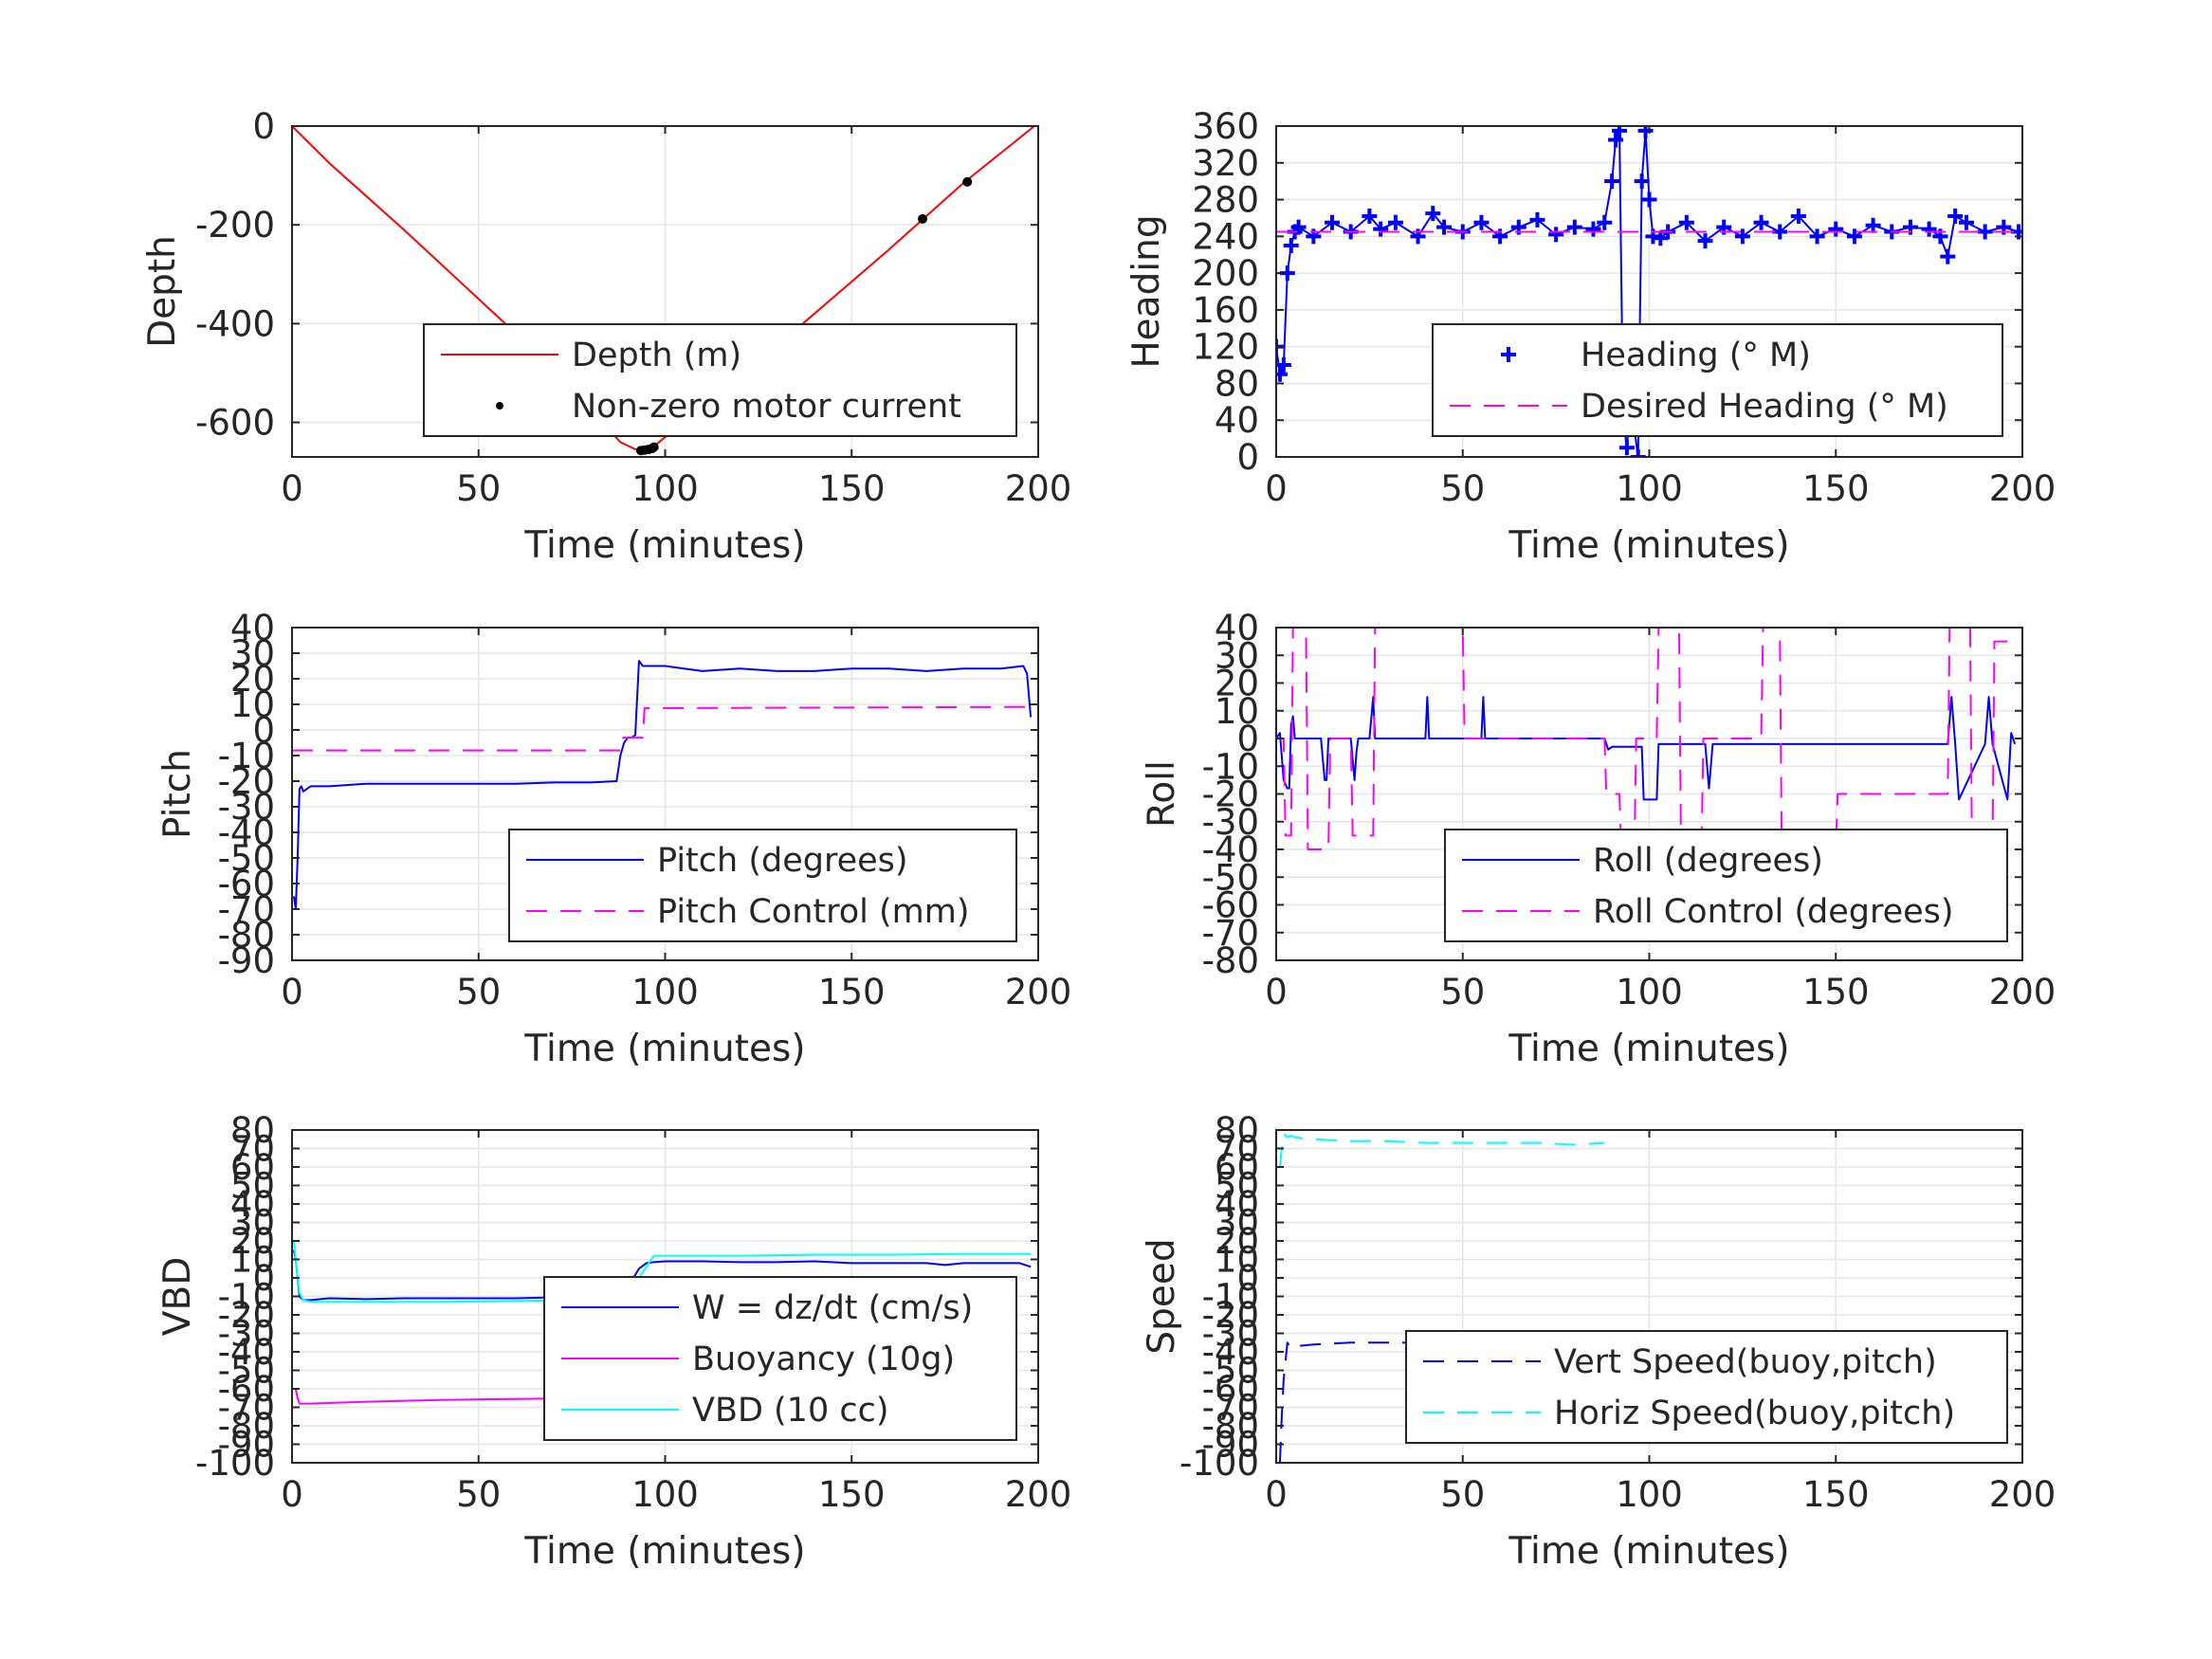 This screenshot has width=2212, height=1659. I want to click on depth-xtick-label: 100, so click(665, 488).